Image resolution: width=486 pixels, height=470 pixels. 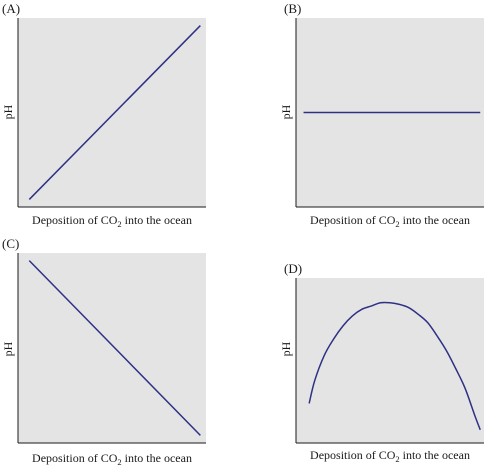 I want to click on plot-area, so click(x=390, y=360).